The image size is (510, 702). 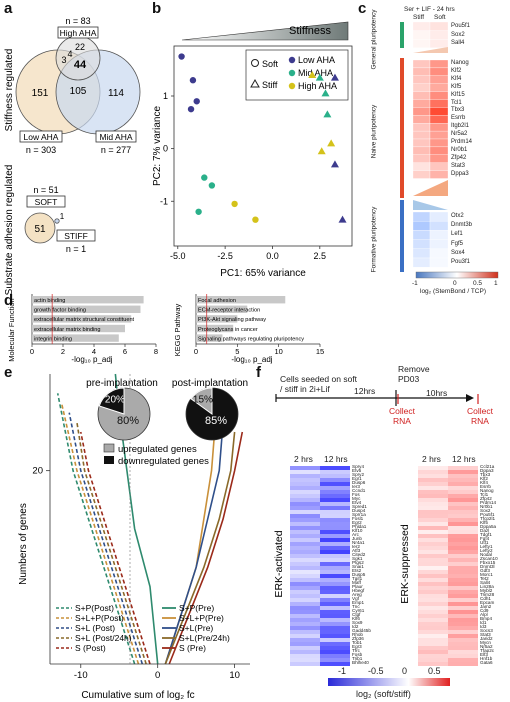 I want to click on legend-soft-marker, so click(x=255, y=63).